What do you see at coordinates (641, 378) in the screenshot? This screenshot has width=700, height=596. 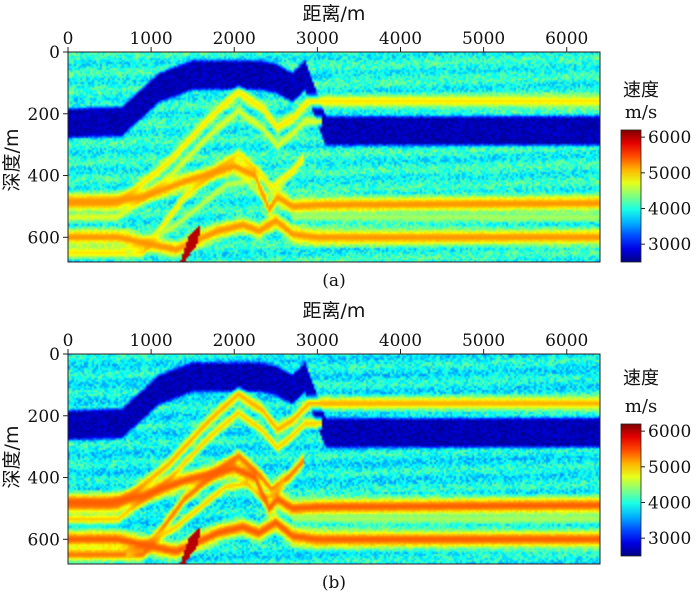 I see `panel-b-colorbar-title: 速度` at bounding box center [641, 378].